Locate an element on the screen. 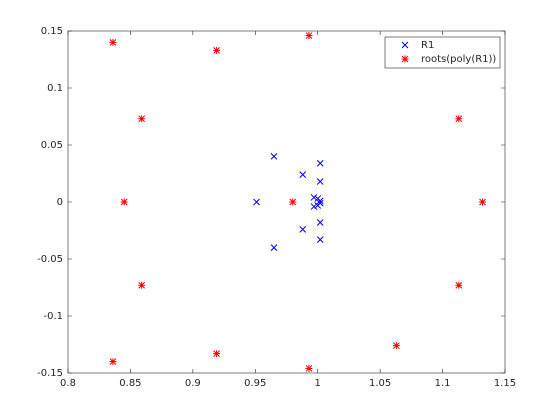 This screenshot has height=420, width=560. x-tick-label: 1.05 is located at coordinates (380, 383).